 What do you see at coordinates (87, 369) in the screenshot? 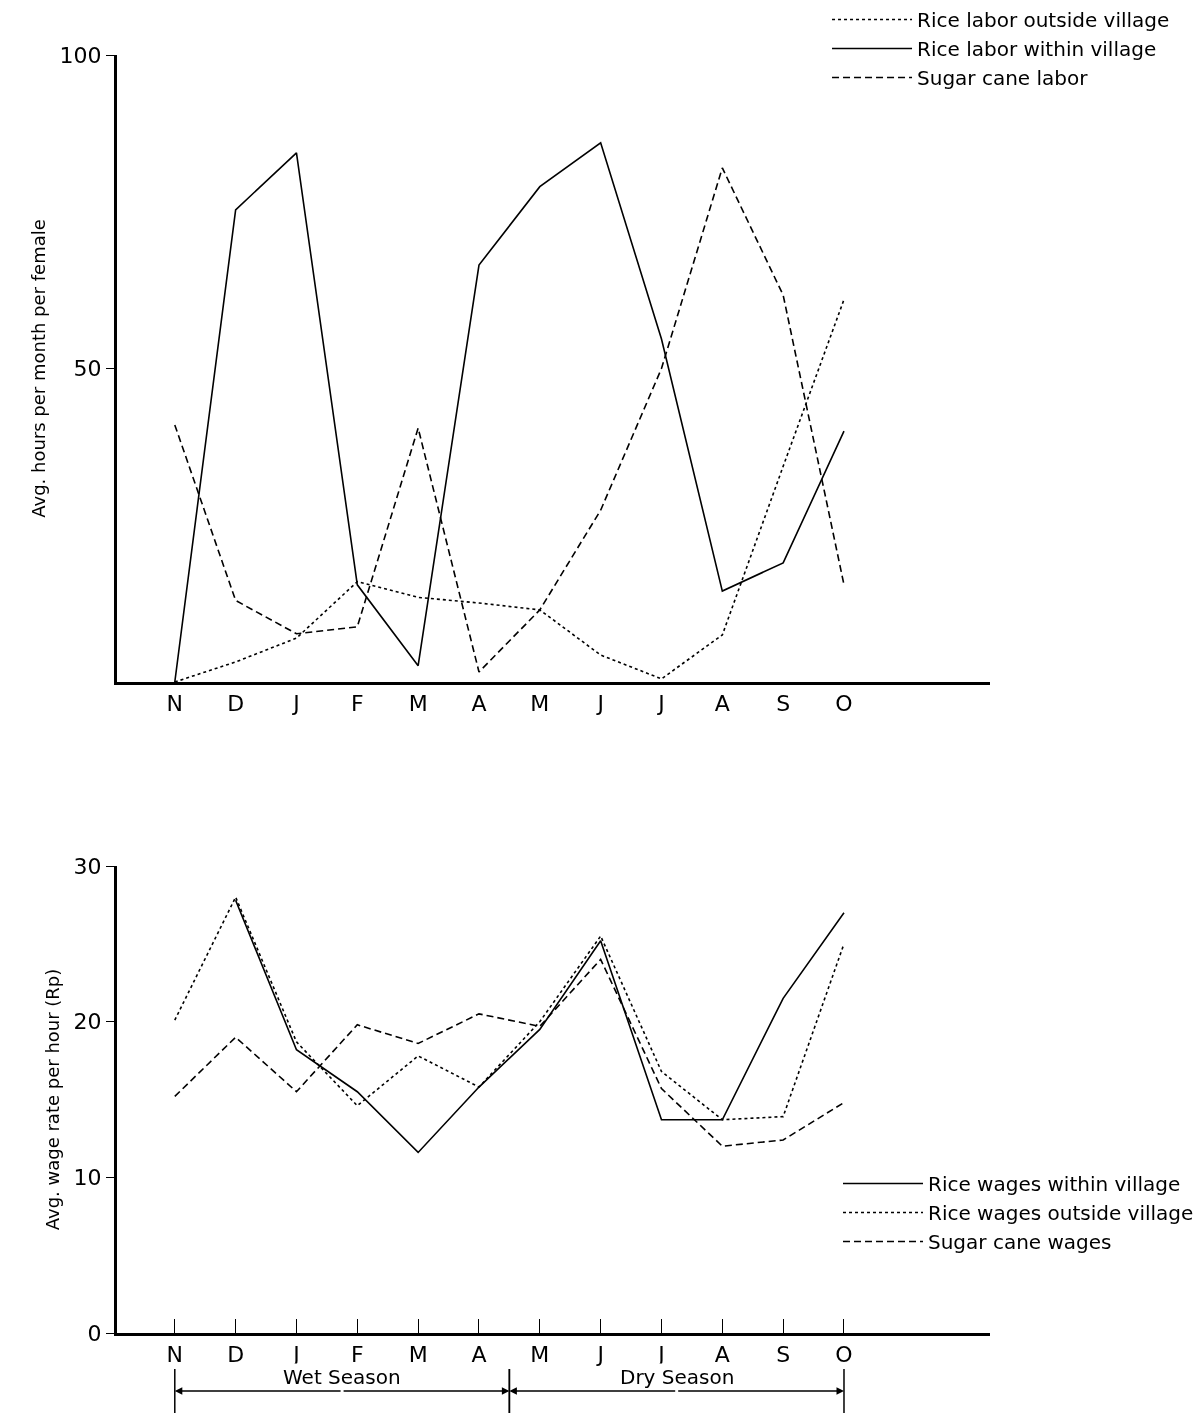
I see `y-tick-label: 50` at bounding box center [87, 369].